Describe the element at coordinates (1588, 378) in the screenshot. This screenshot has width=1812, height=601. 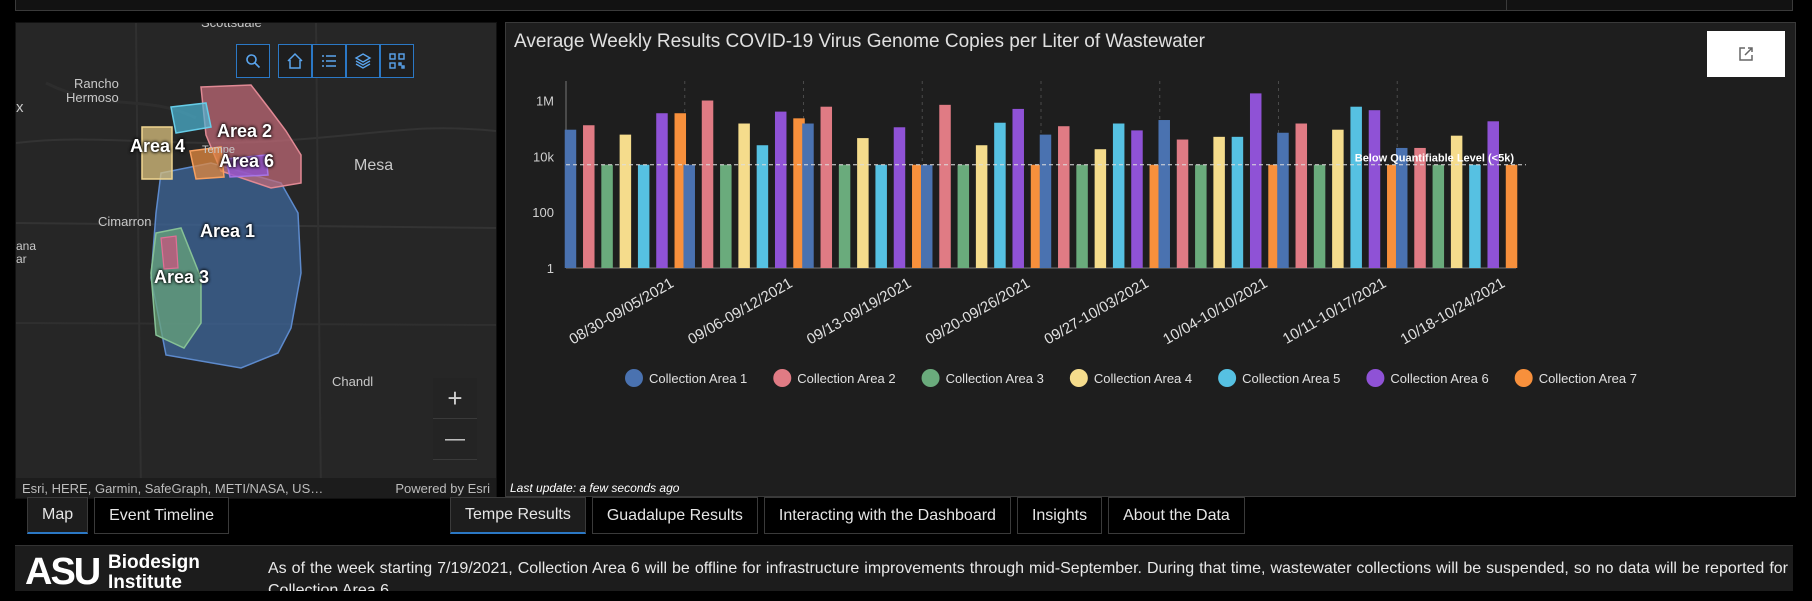
I see `legend-label: Collection Area 7` at that location.